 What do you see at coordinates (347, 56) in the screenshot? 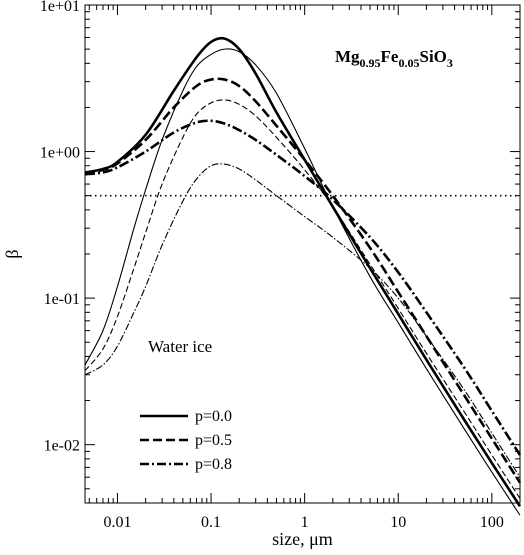
I see `formula-base-mg: Mg` at bounding box center [347, 56].